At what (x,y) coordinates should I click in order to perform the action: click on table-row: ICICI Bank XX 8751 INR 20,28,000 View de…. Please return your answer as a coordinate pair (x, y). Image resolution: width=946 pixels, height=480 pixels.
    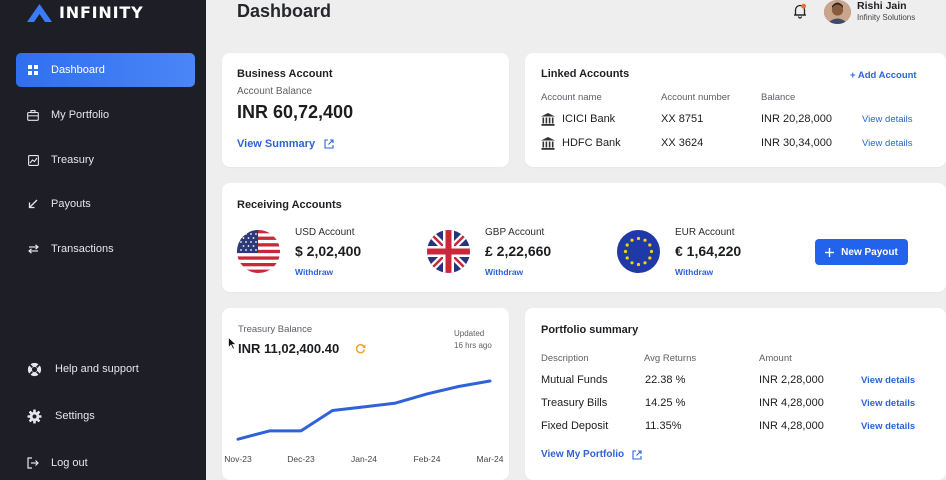
    Looking at the image, I should click on (736, 121).